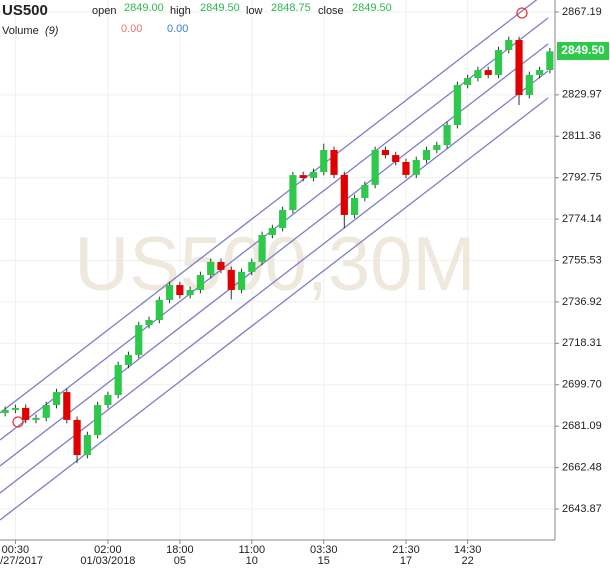 This screenshot has width=610, height=568. What do you see at coordinates (21, 561) in the screenshot?
I see `x-tick-date: 12/27/2017` at bounding box center [21, 561].